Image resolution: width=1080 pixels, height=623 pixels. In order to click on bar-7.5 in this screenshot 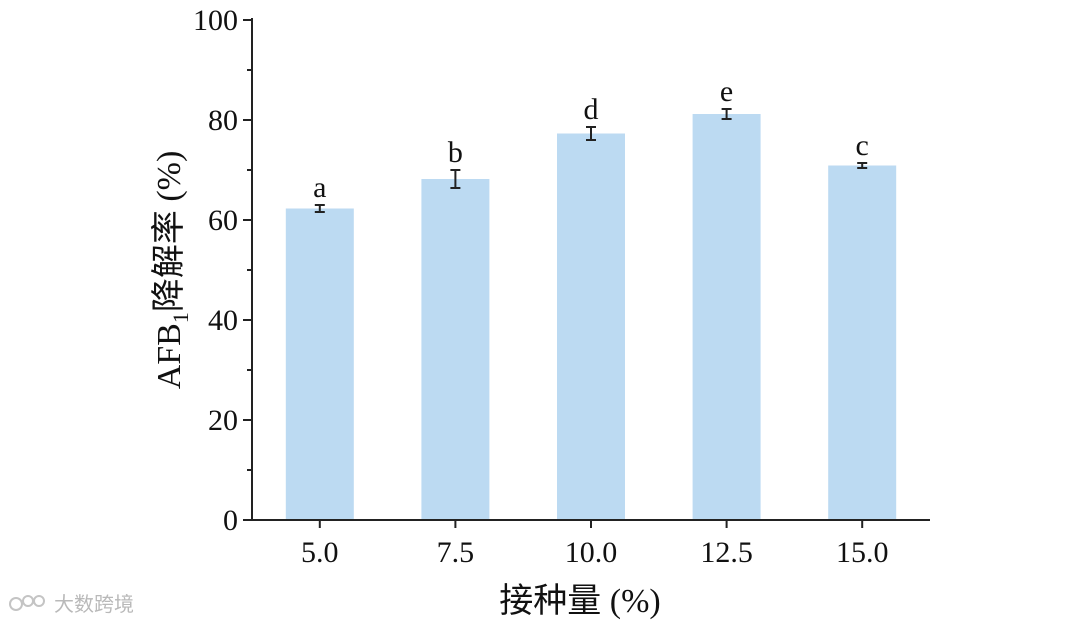, I will do `click(455, 349)`.